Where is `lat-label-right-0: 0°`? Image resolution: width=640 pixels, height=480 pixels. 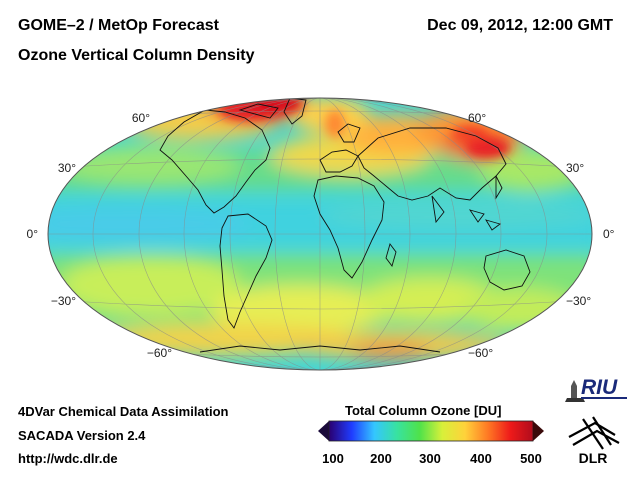 lat-label-right-0: 0° is located at coordinates (609, 234).